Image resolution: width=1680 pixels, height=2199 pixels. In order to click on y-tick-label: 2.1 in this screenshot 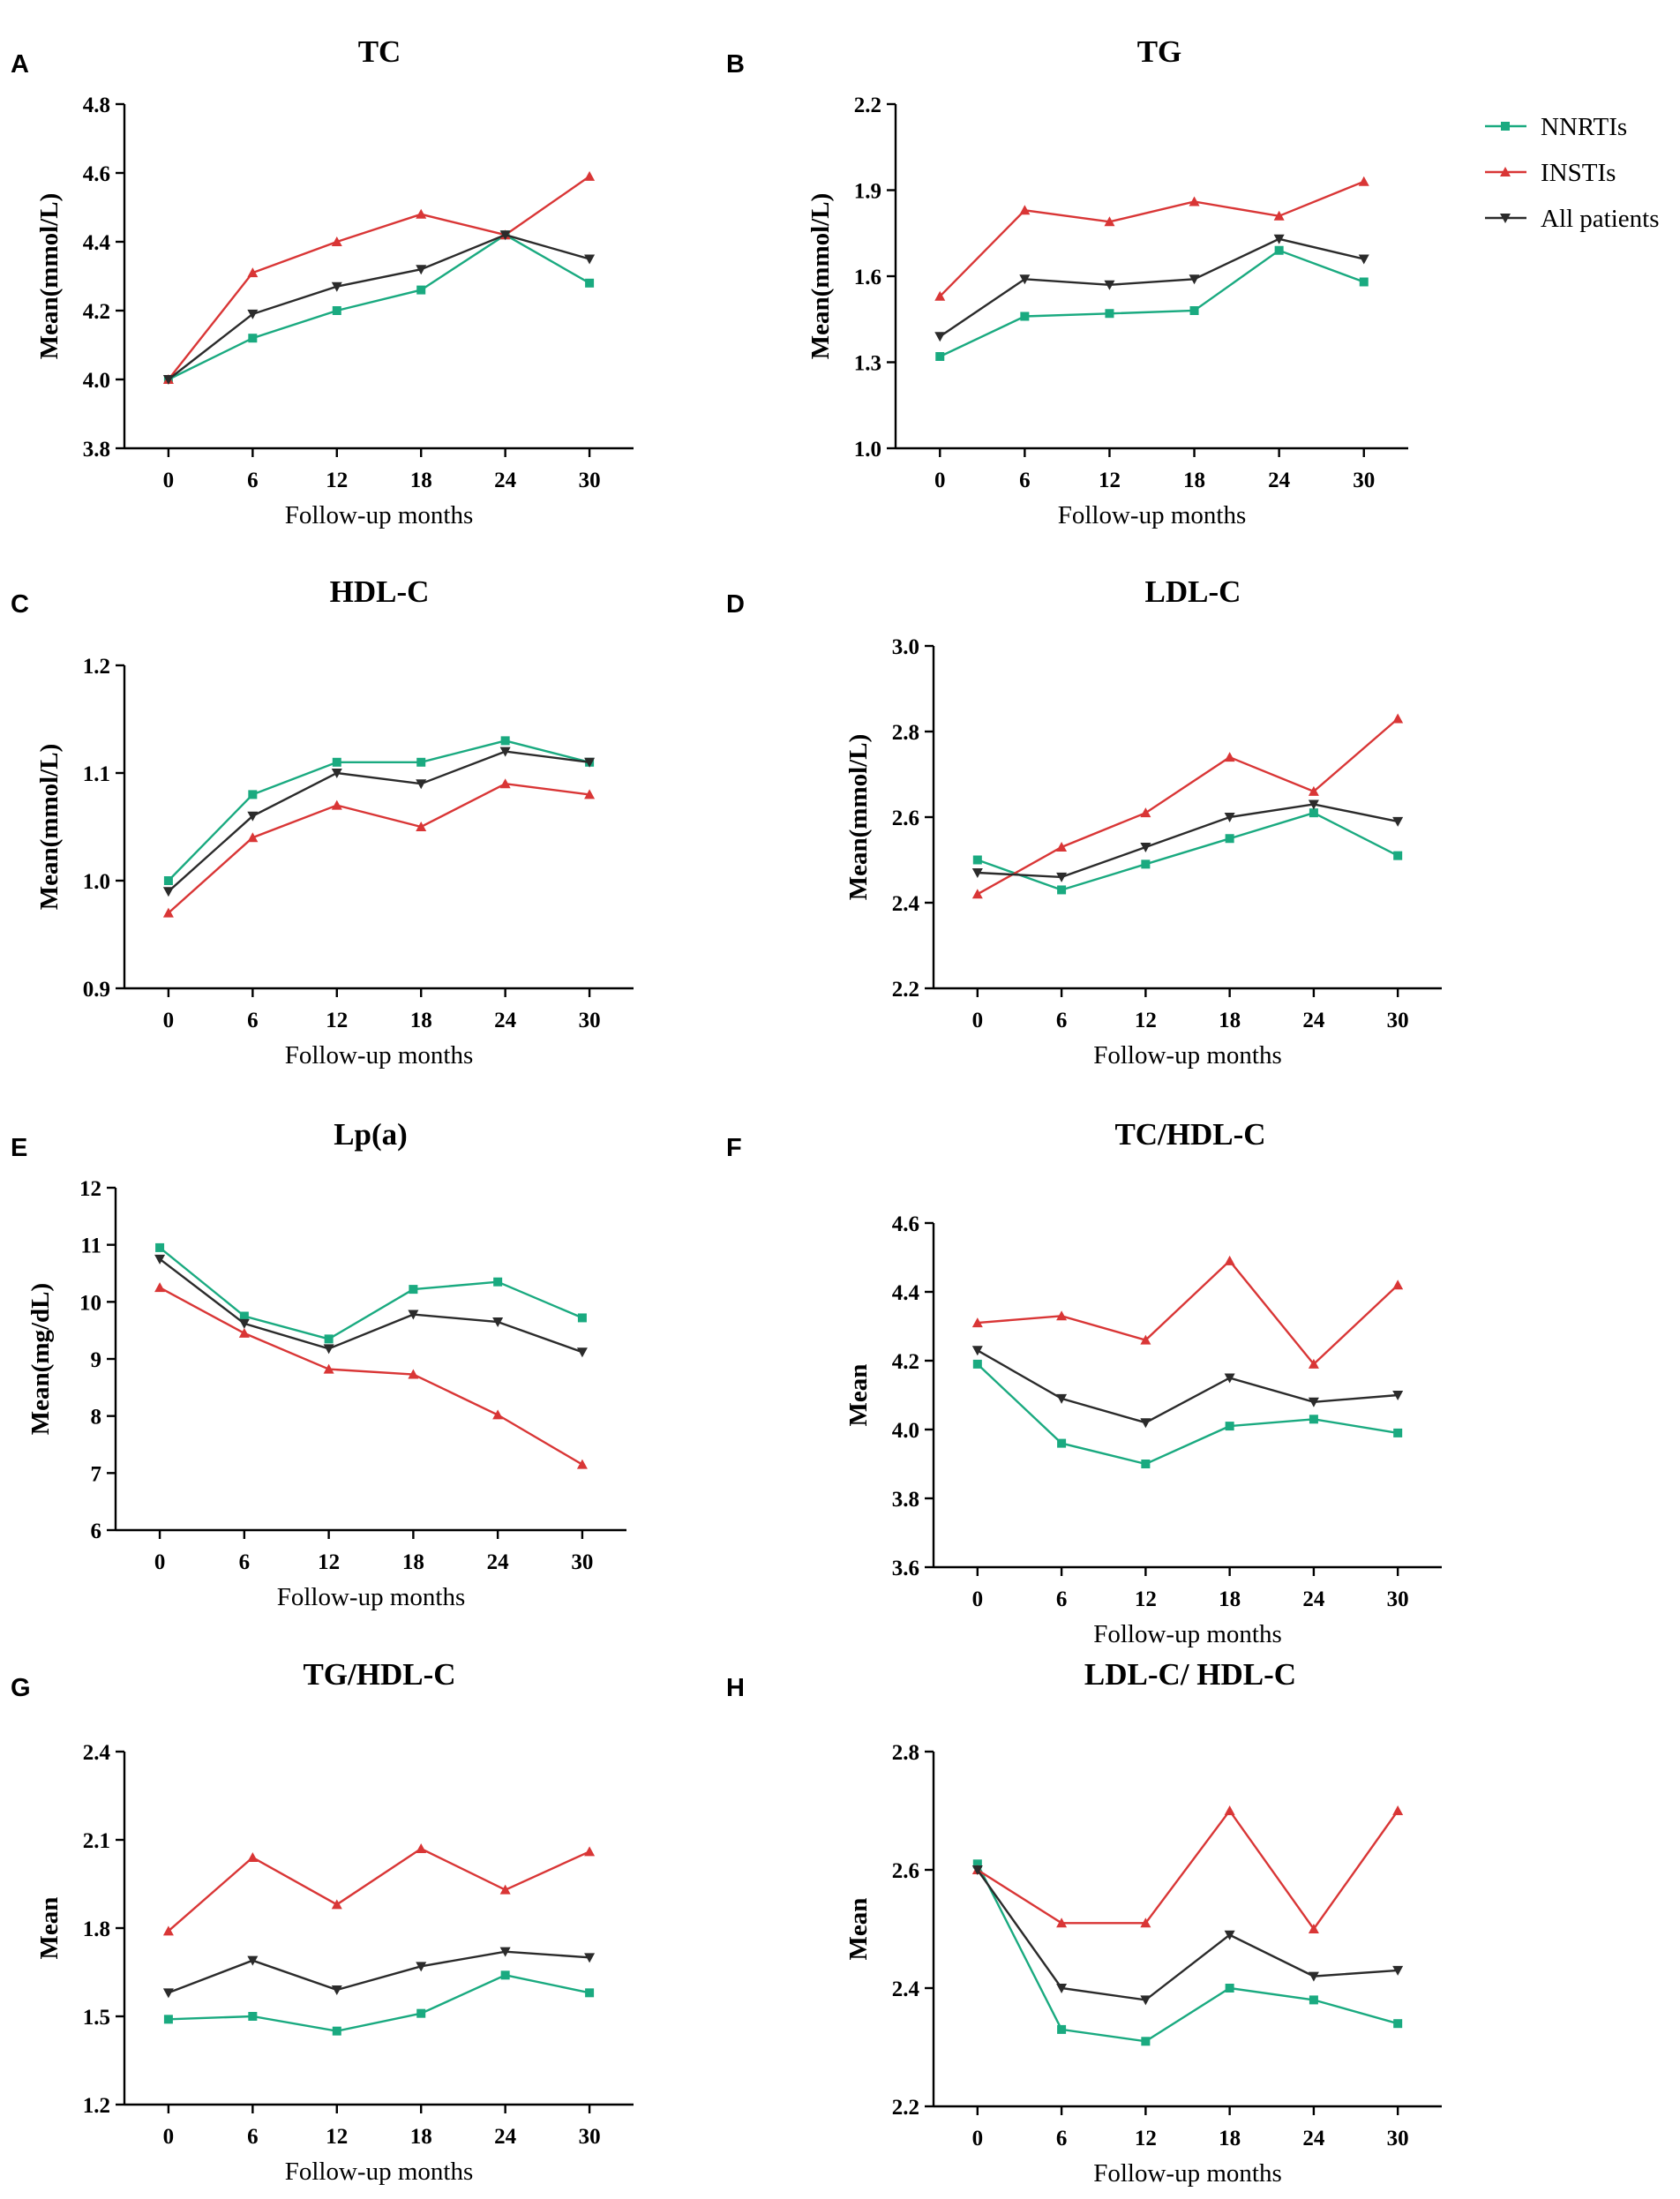, I will do `click(96, 1841)`.